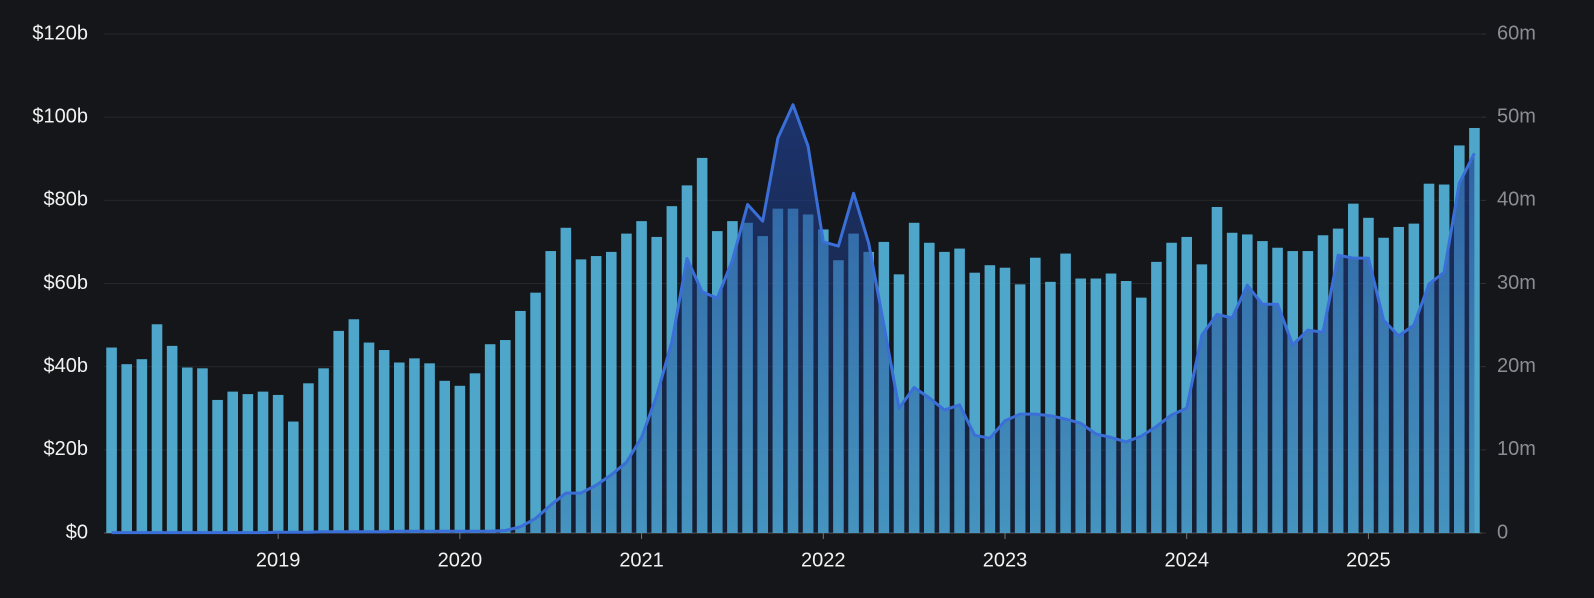 The width and height of the screenshot is (1594, 598). Describe the element at coordinates (1186, 560) in the screenshot. I see `x-tick-label: 2024` at that location.